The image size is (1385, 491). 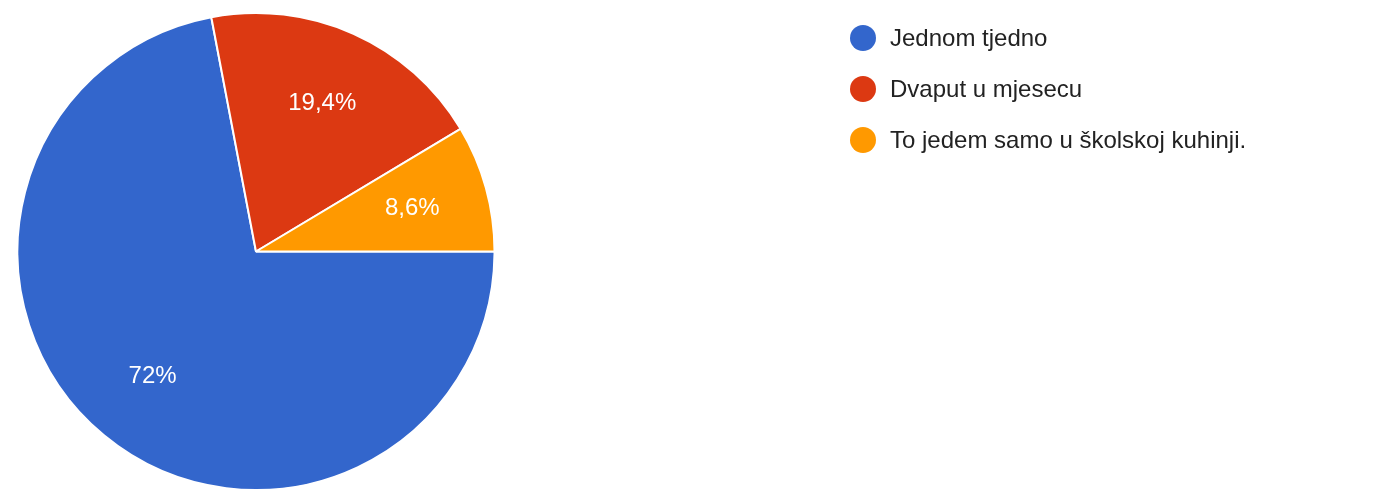 I want to click on data-label: 8,6%, so click(x=412, y=206).